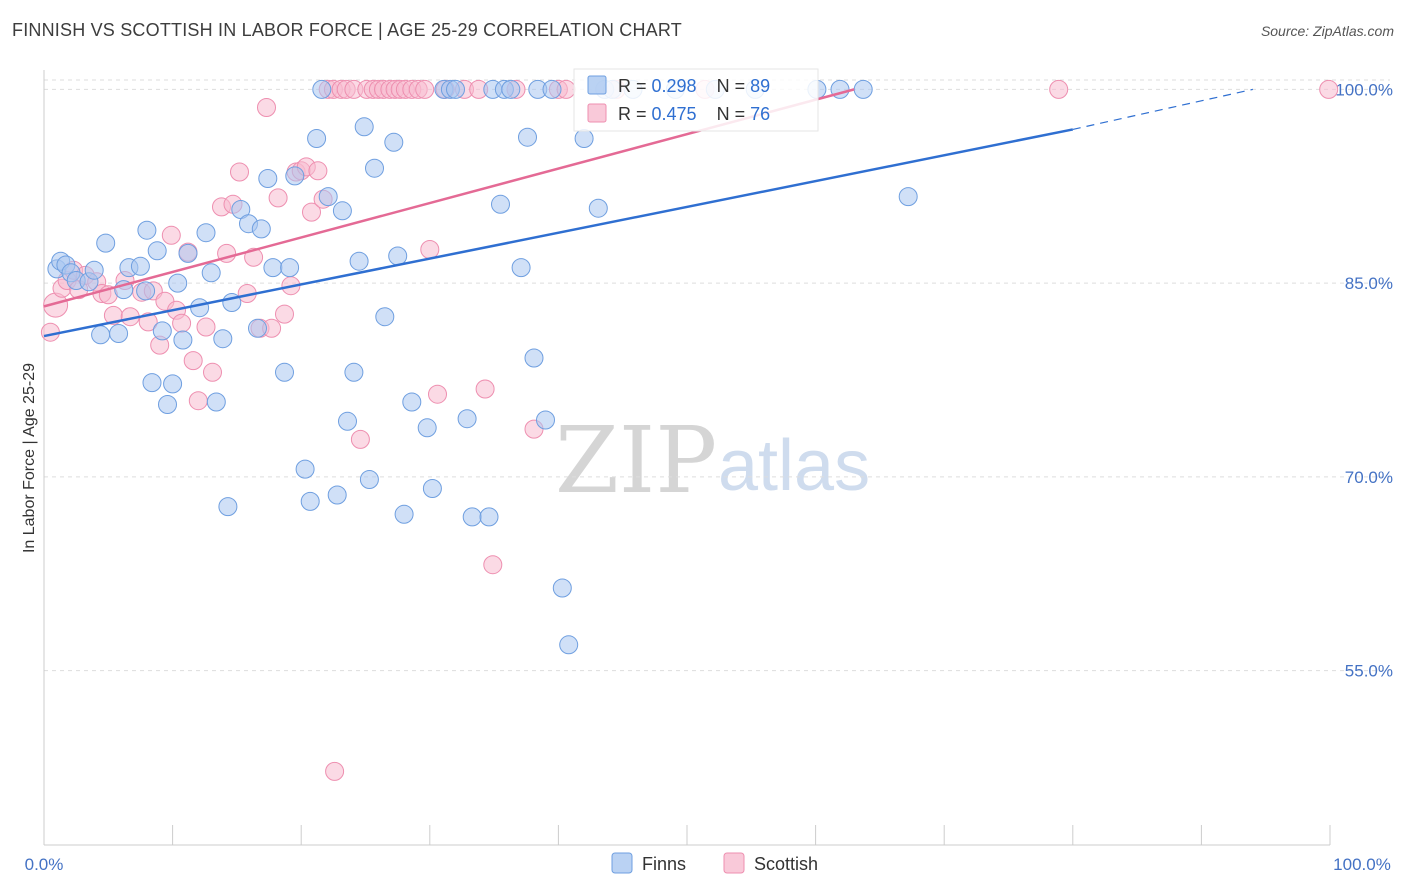 This screenshot has height=892, width=1406. What do you see at coordinates (1369, 671) in the screenshot?
I see `y-tick-label-55: 55.0%` at bounding box center [1369, 671].